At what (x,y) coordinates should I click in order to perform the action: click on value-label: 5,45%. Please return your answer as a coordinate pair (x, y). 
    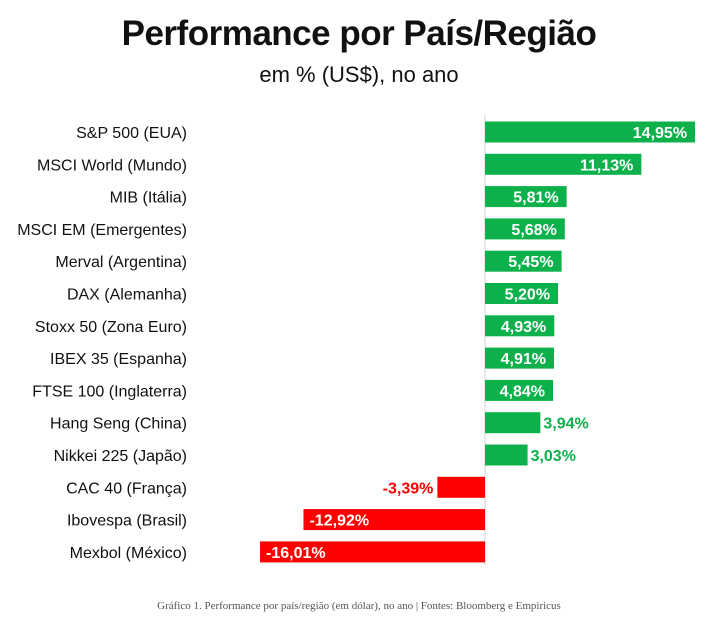
    Looking at the image, I should click on (530, 262).